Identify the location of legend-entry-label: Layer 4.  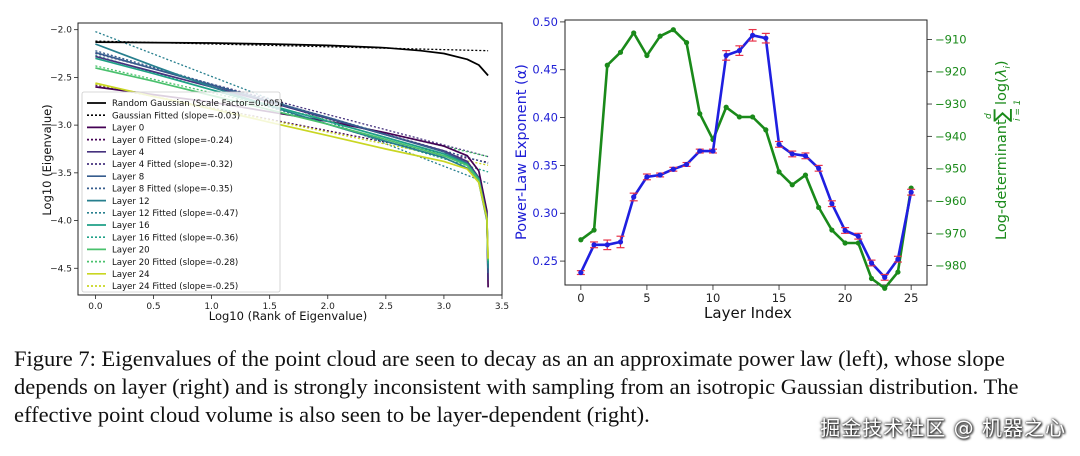
(128, 153).